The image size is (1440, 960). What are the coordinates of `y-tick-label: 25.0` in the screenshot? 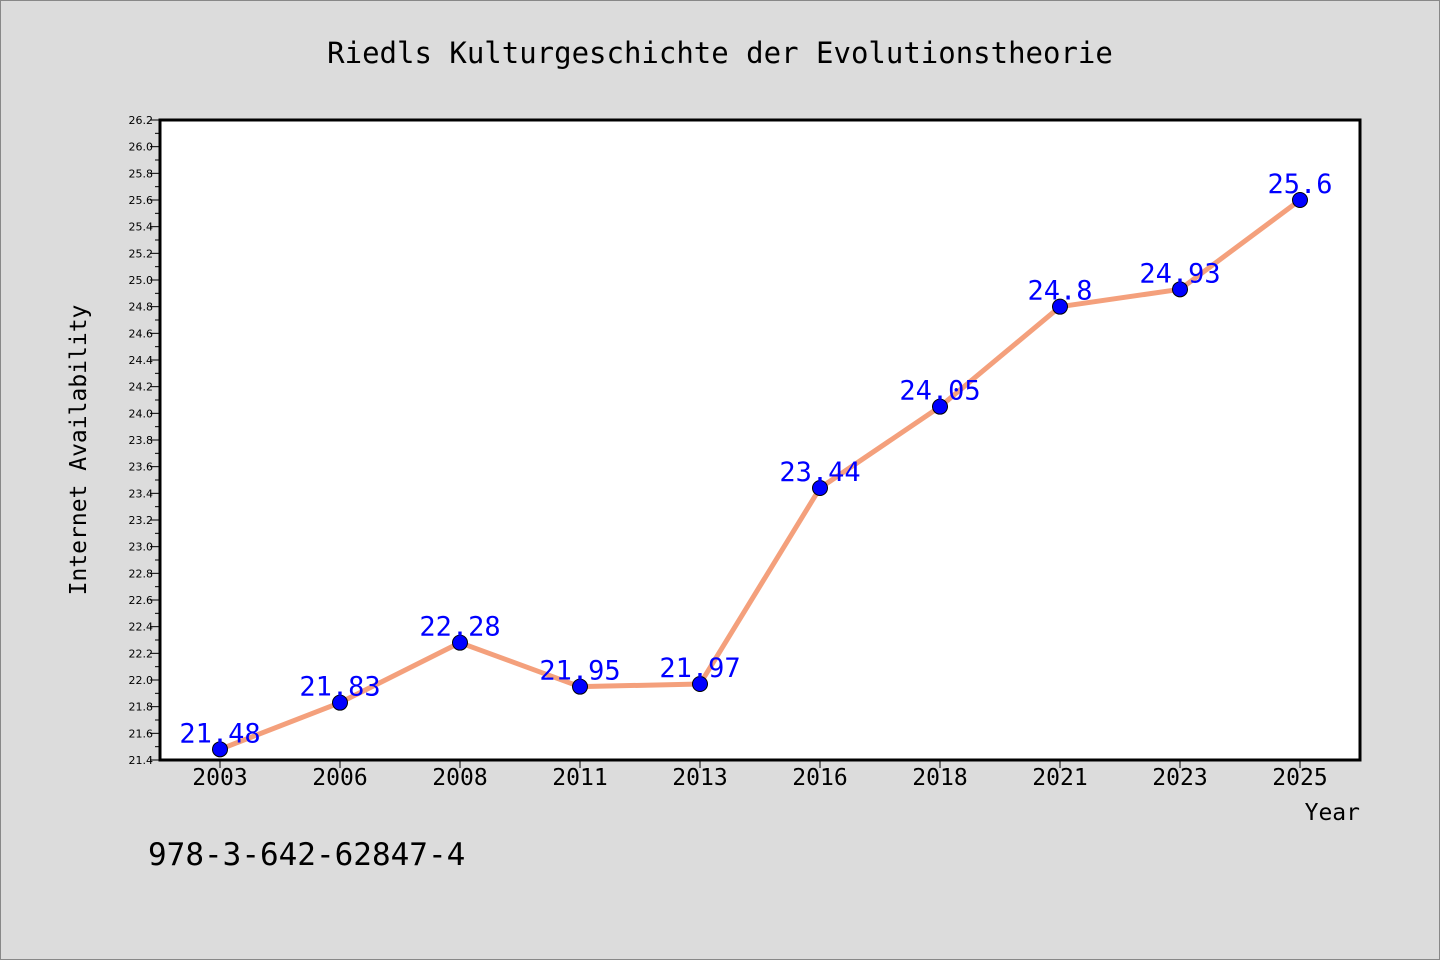 It's located at (141, 280).